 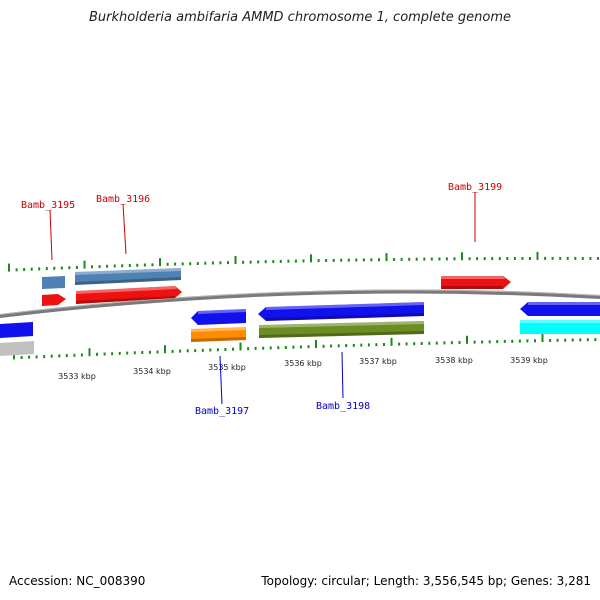 What do you see at coordinates (378, 361) in the screenshot?
I see `kbp-label: 3537 kbp` at bounding box center [378, 361].